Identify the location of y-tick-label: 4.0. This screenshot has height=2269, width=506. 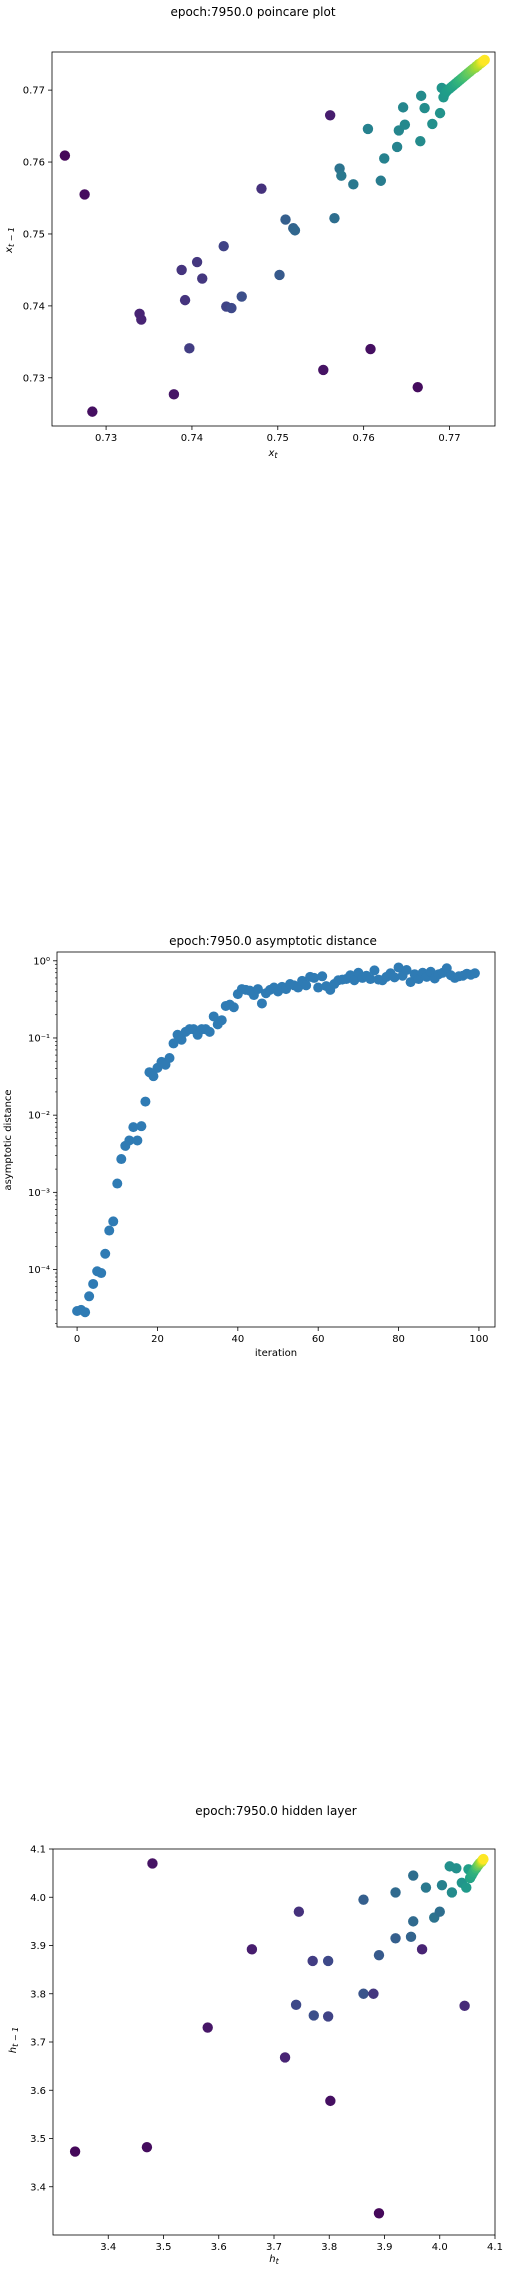
(38, 1898).